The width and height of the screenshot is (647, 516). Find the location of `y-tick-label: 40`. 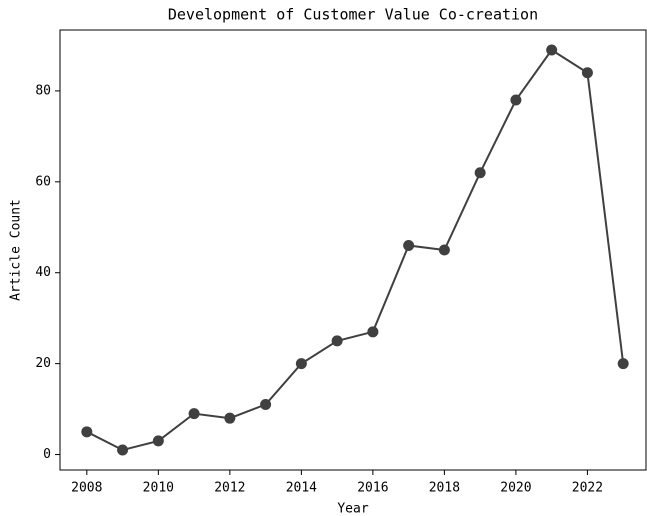

y-tick-label: 40 is located at coordinates (43, 272).